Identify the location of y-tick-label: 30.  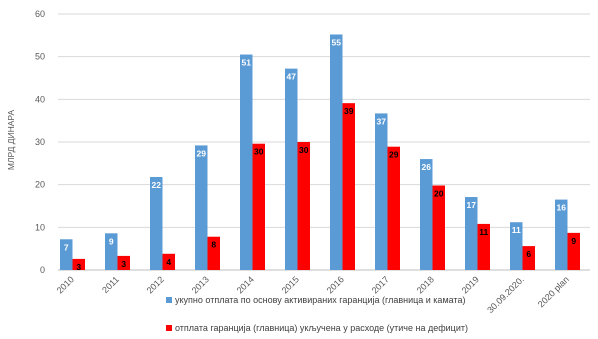
(40, 142).